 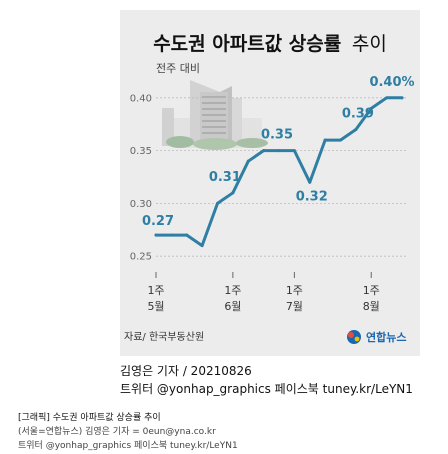 I want to click on chart-subtitle: 전주 대비, so click(x=178, y=68).